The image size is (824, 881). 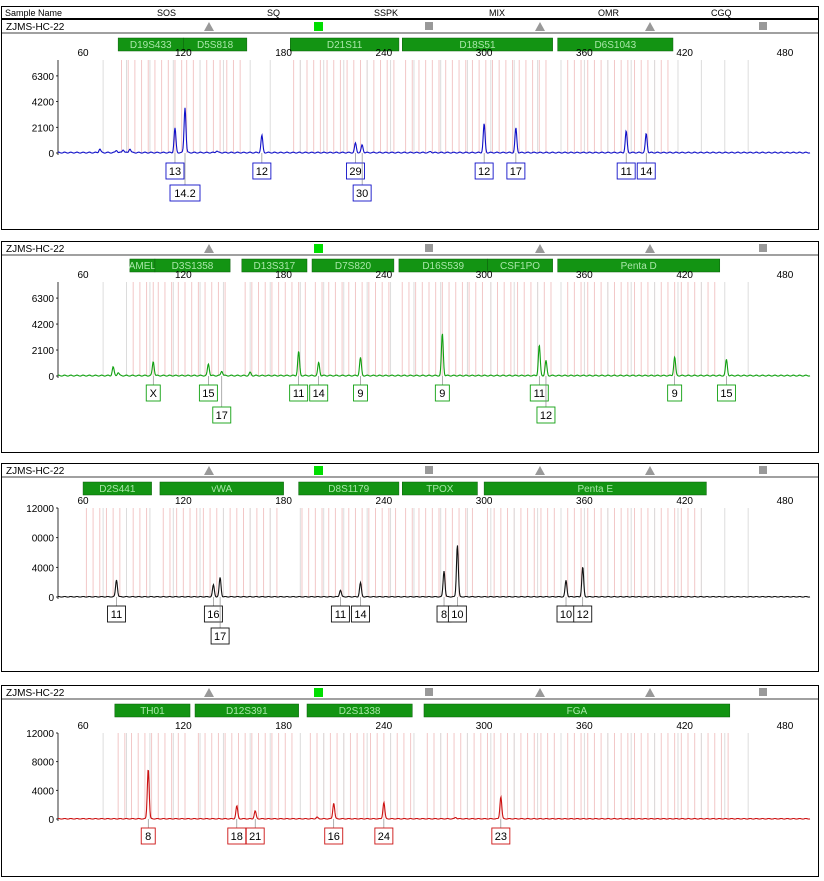 What do you see at coordinates (721, 13) in the screenshot?
I see `column-cgq: CGQ` at bounding box center [721, 13].